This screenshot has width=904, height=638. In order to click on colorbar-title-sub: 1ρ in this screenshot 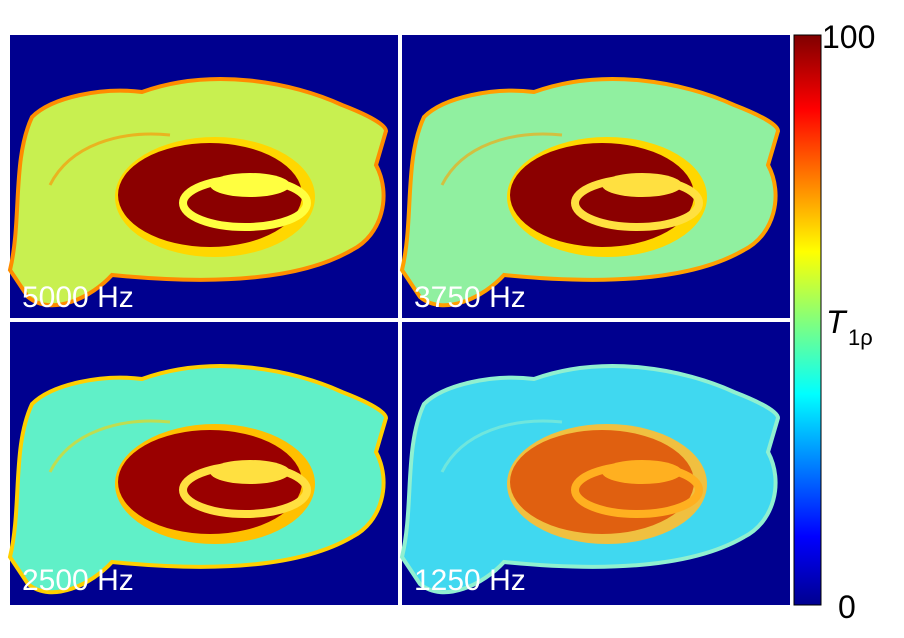, I will do `click(860, 337)`.